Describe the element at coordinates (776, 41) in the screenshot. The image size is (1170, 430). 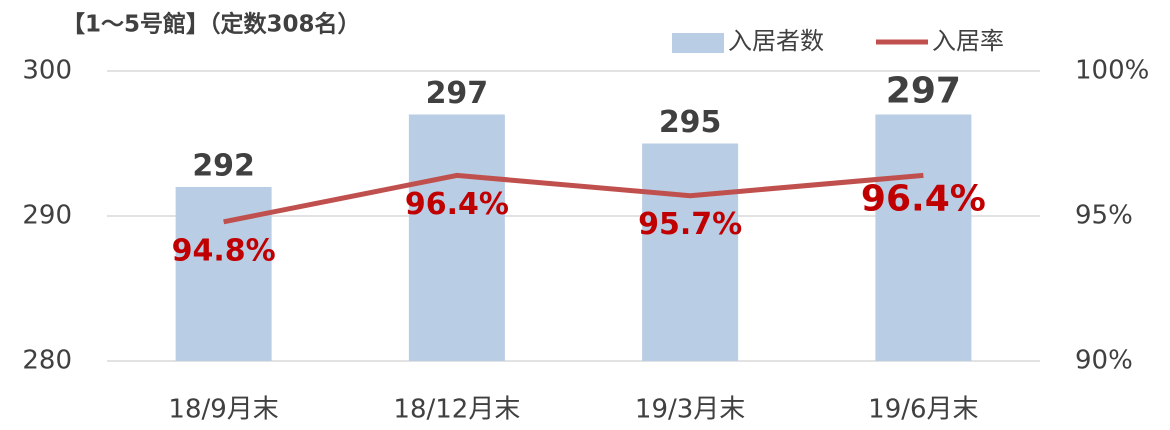
I see `legend-label: 入居者数` at that location.